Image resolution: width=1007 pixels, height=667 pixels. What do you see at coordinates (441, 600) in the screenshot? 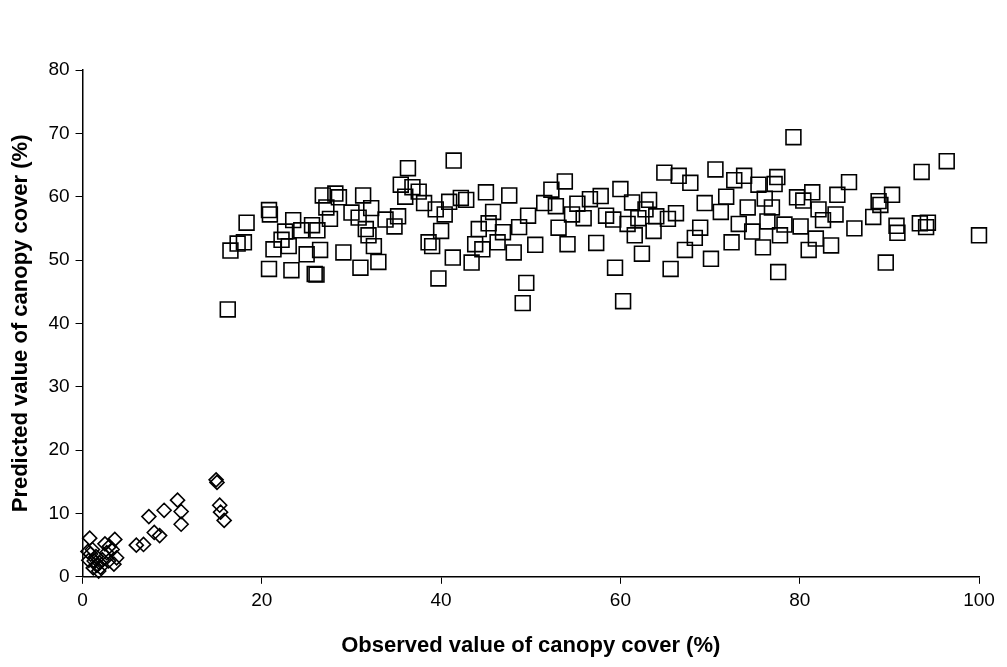
I see `x-tick-label: 40` at bounding box center [441, 600].